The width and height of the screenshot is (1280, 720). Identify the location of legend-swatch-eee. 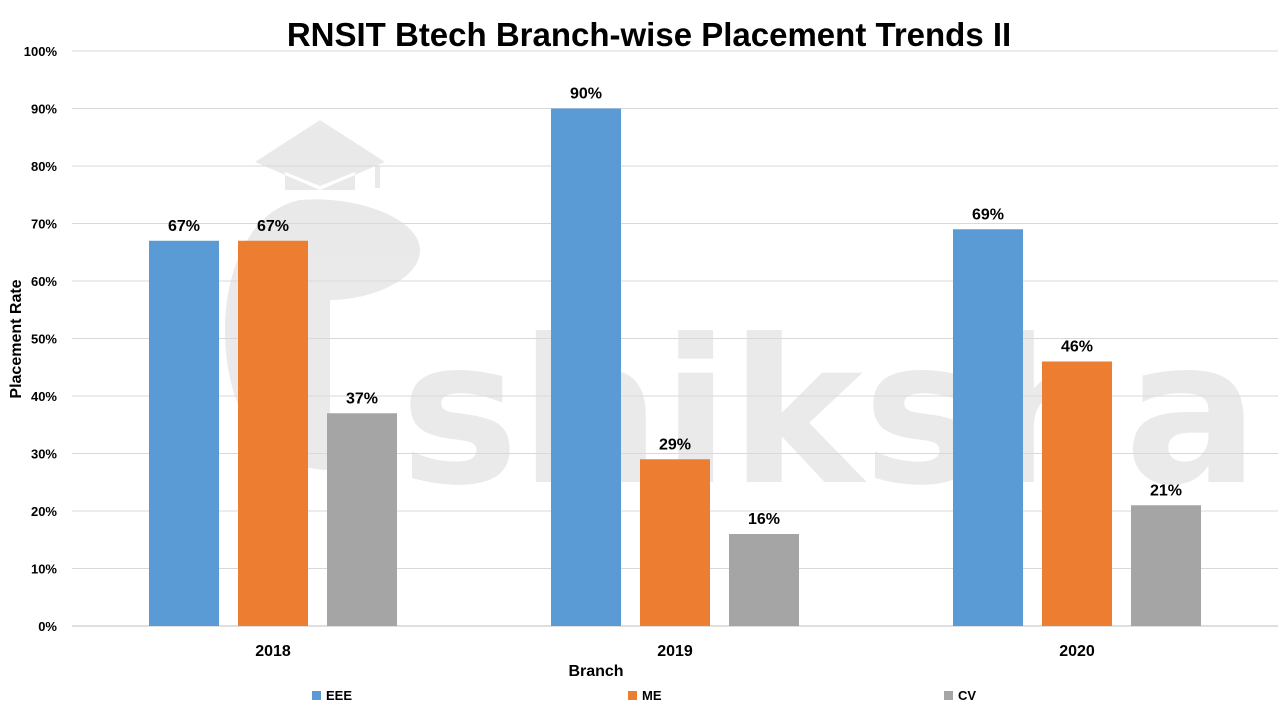
(316, 695).